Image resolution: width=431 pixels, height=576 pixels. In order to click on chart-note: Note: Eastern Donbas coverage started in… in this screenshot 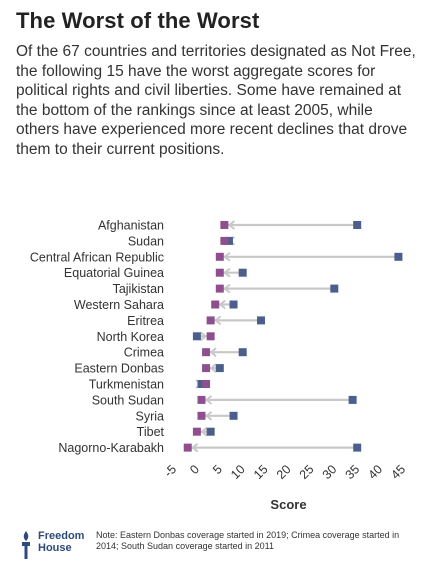, I will do `click(248, 540)`.